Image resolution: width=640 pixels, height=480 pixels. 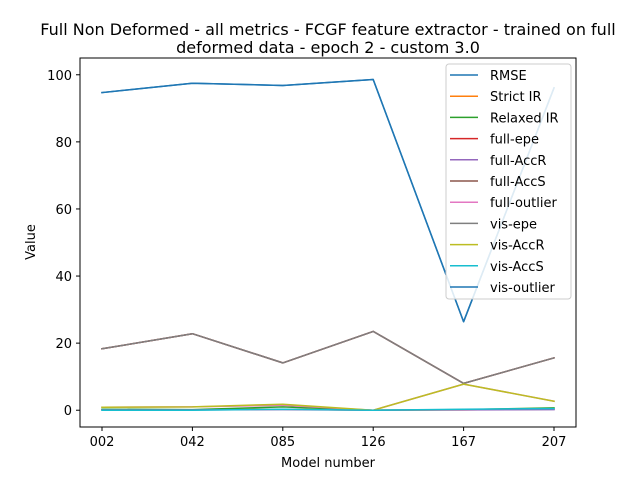 I want to click on legend-label-vis-accs: vis-AccS, so click(x=517, y=267).